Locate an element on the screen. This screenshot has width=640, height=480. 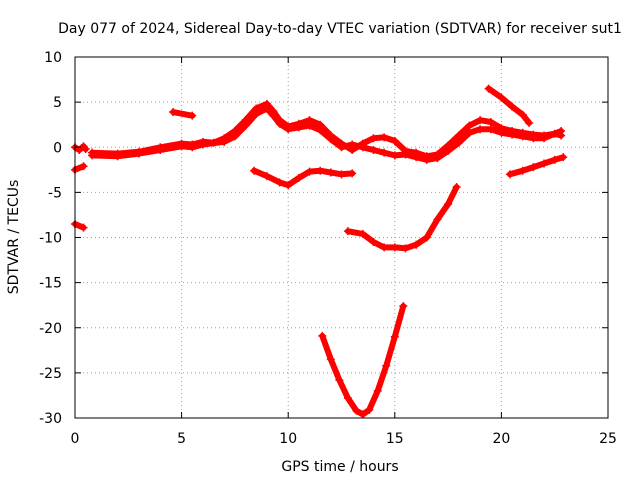
y-tick-label: 10 is located at coordinates (53, 58).